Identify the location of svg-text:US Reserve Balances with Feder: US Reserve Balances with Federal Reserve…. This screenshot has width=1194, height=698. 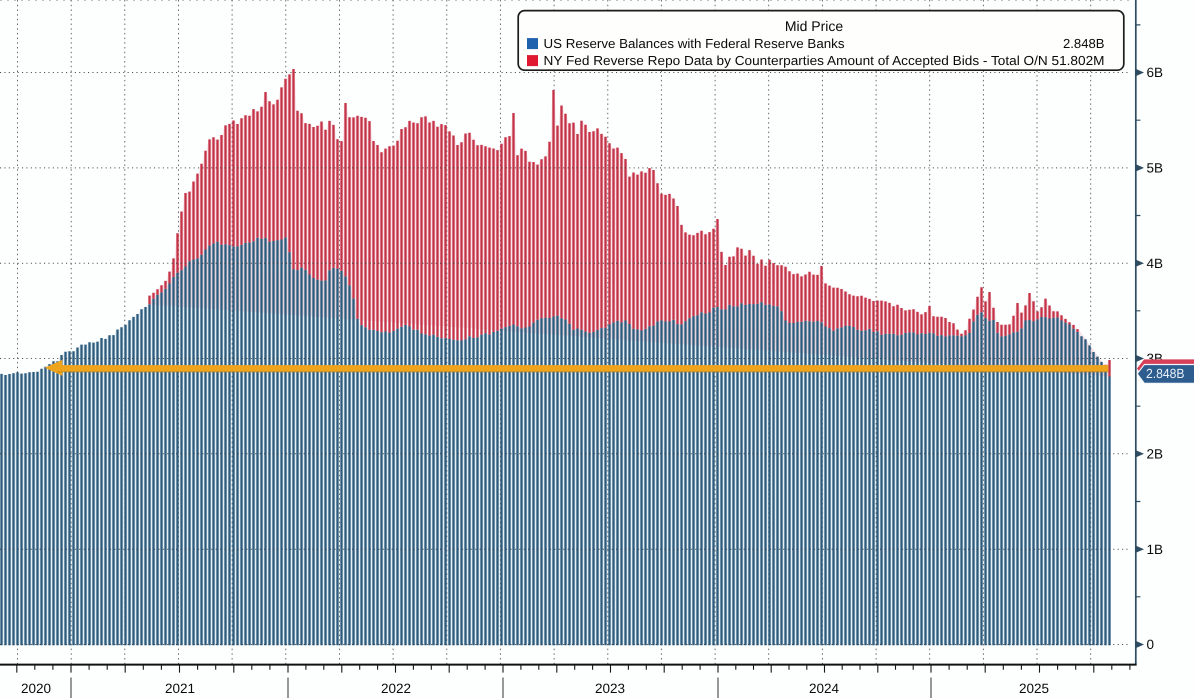
(694, 43).